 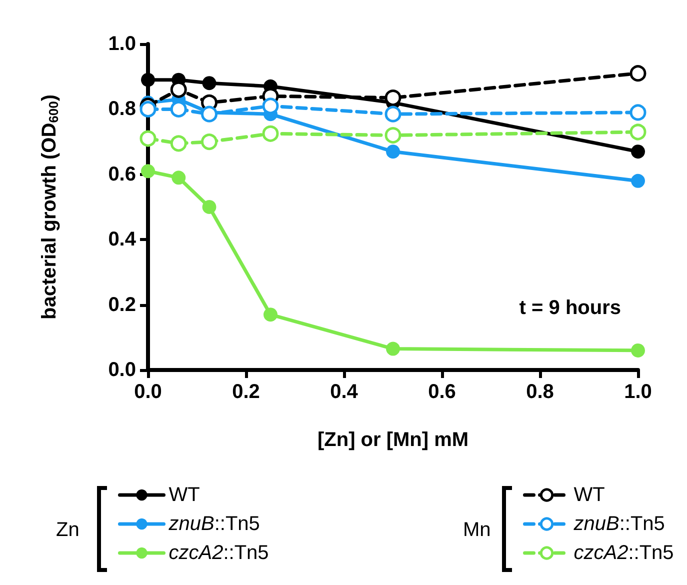 I want to click on x-tick-label: 1.0, so click(x=638, y=392).